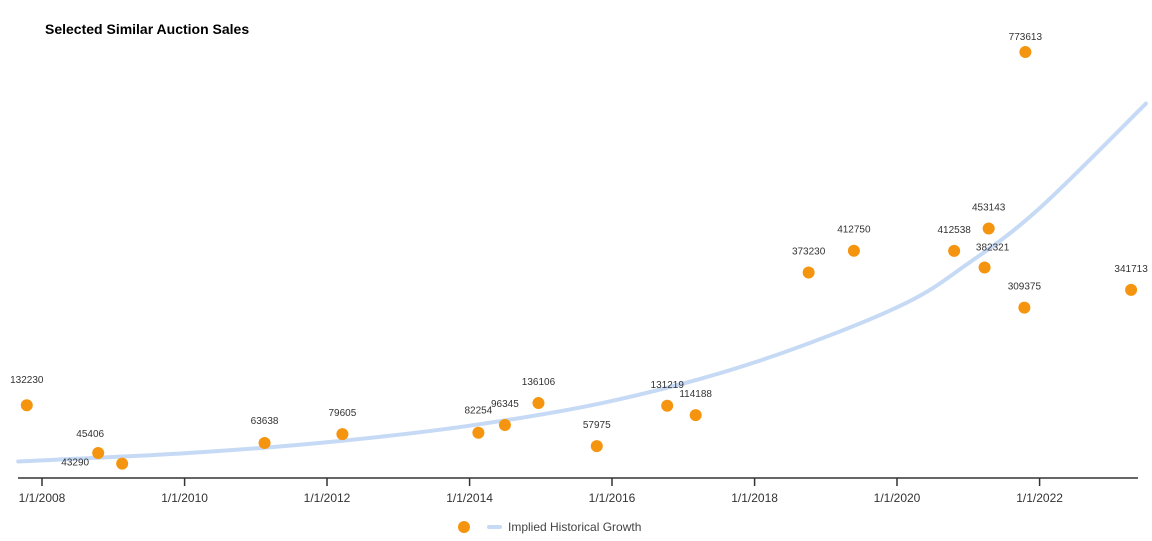 Image resolution: width=1152 pixels, height=541 pixels. What do you see at coordinates (993, 247) in the screenshot?
I see `data-label: 382321` at bounding box center [993, 247].